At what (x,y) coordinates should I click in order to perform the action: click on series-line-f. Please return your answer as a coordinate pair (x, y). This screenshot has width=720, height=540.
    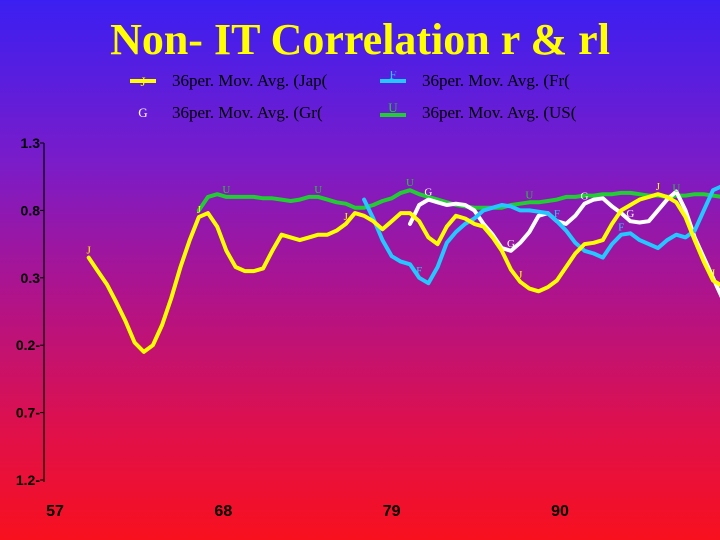
    Looking at the image, I should click on (541, 235).